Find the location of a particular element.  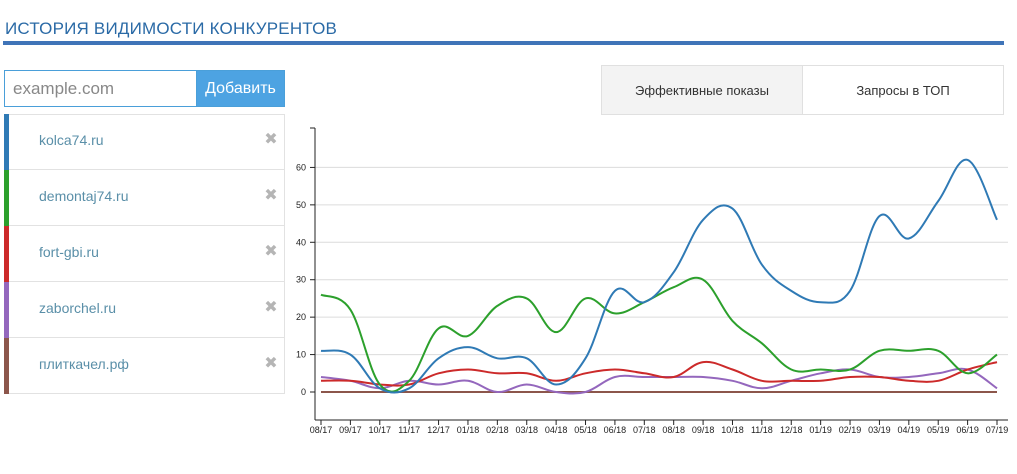

add-competitor-form: Добавить is located at coordinates (144, 88).